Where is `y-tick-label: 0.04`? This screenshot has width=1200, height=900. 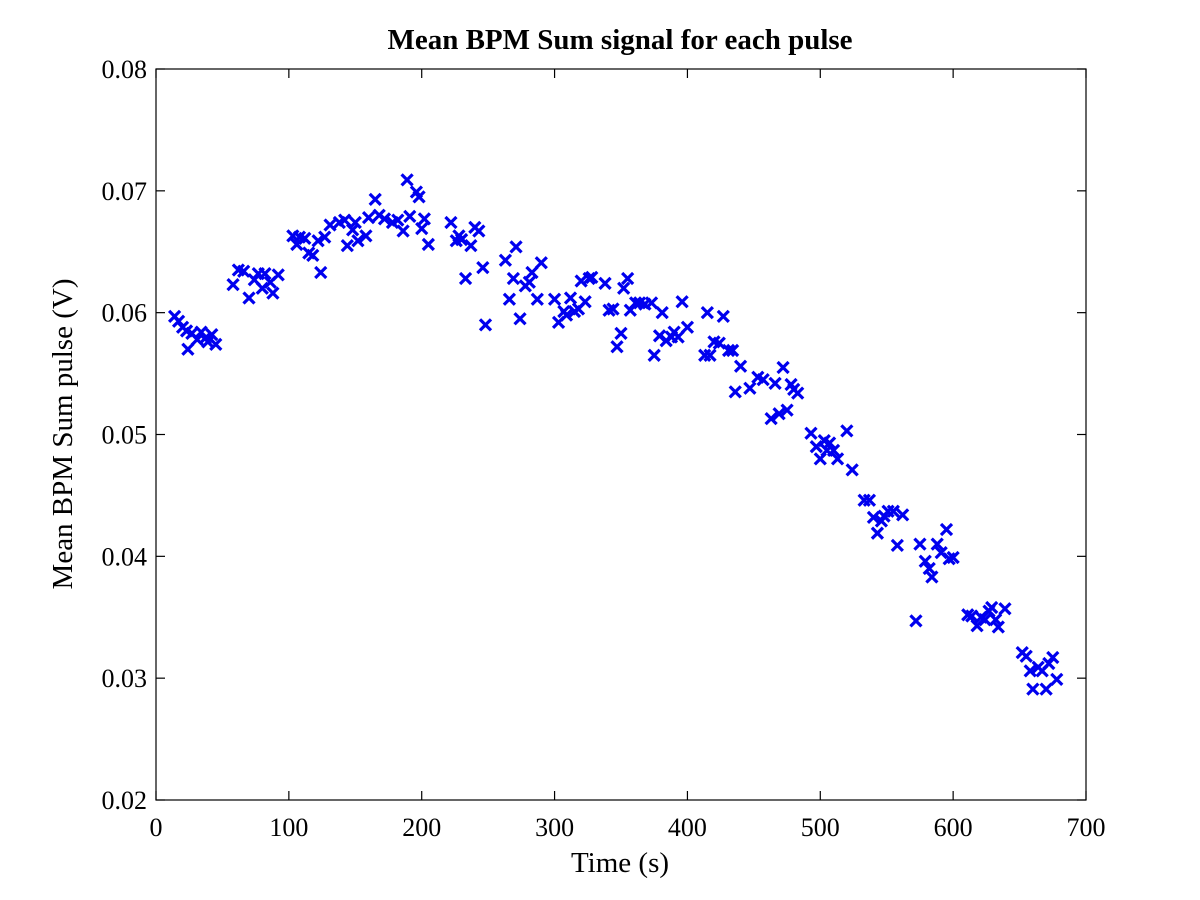 y-tick-label: 0.04 is located at coordinates (125, 556).